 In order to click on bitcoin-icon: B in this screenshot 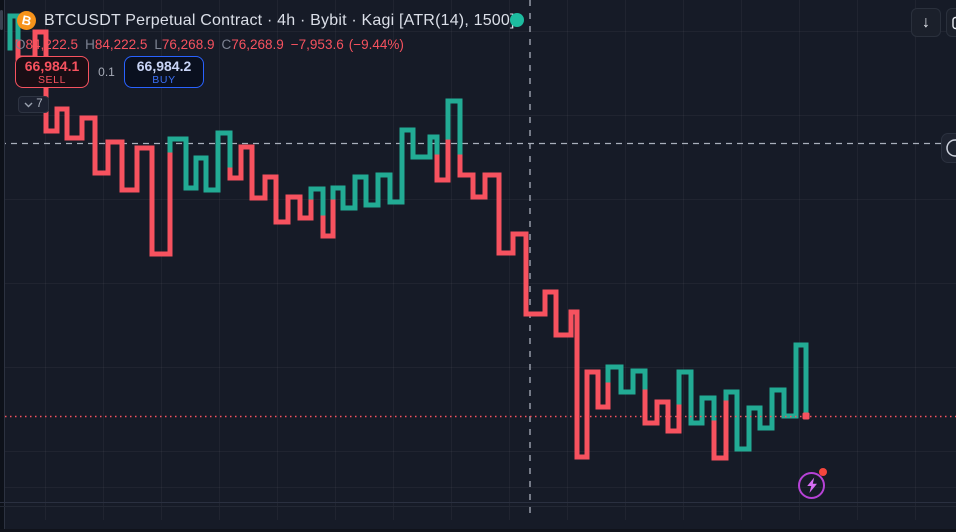, I will do `click(26, 20)`.